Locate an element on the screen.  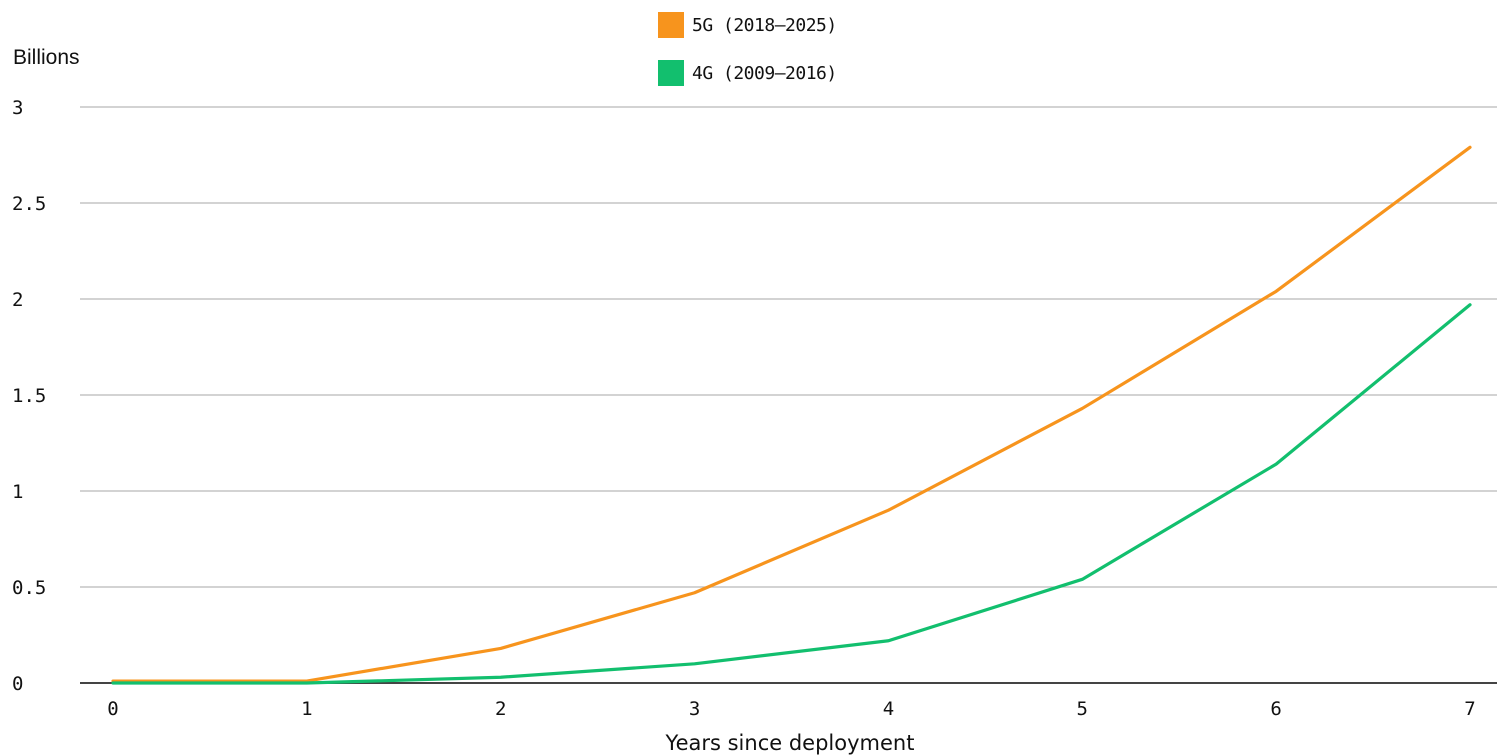
legend-item-5g: 5G (2018–2025) is located at coordinates (747, 25).